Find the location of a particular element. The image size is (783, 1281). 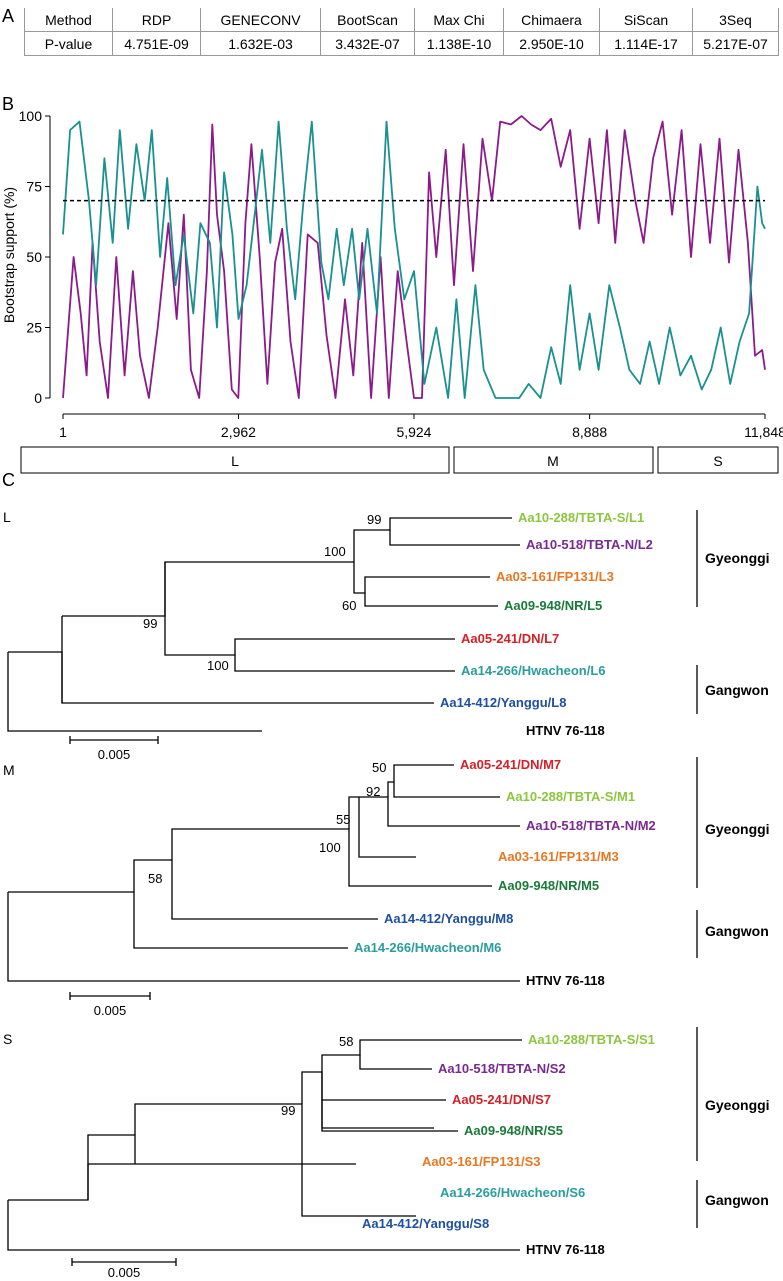

table-cell: 1.114E-17 is located at coordinates (646, 43).